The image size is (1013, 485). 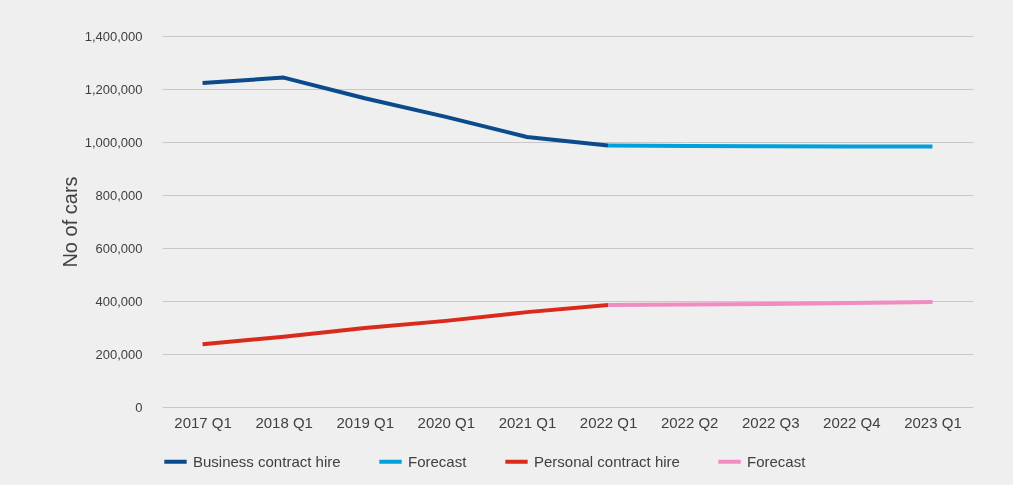 I want to click on x-tick-label: 2023 Q1, so click(x=933, y=422).